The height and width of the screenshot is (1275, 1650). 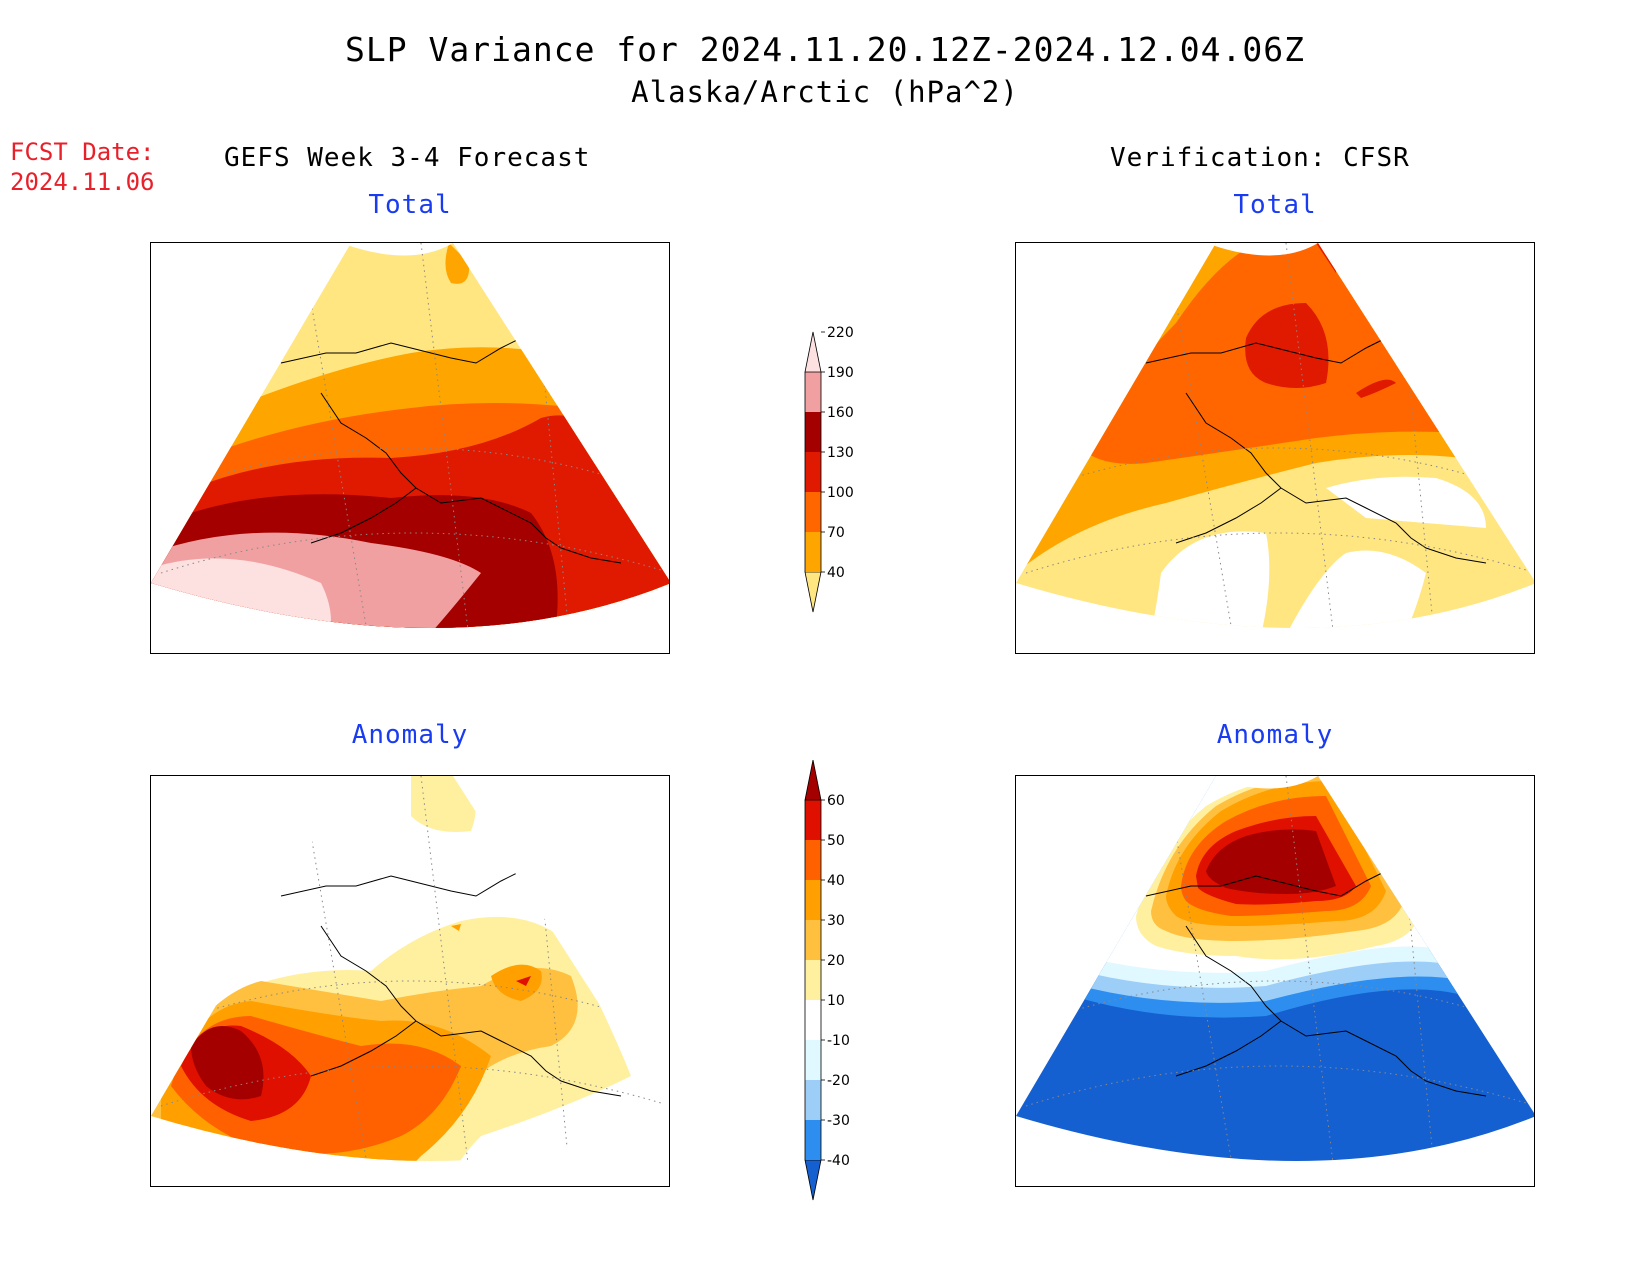 I want to click on page-subtitle: Alaska/Arctic (hPa^2), so click(x=825, y=92).